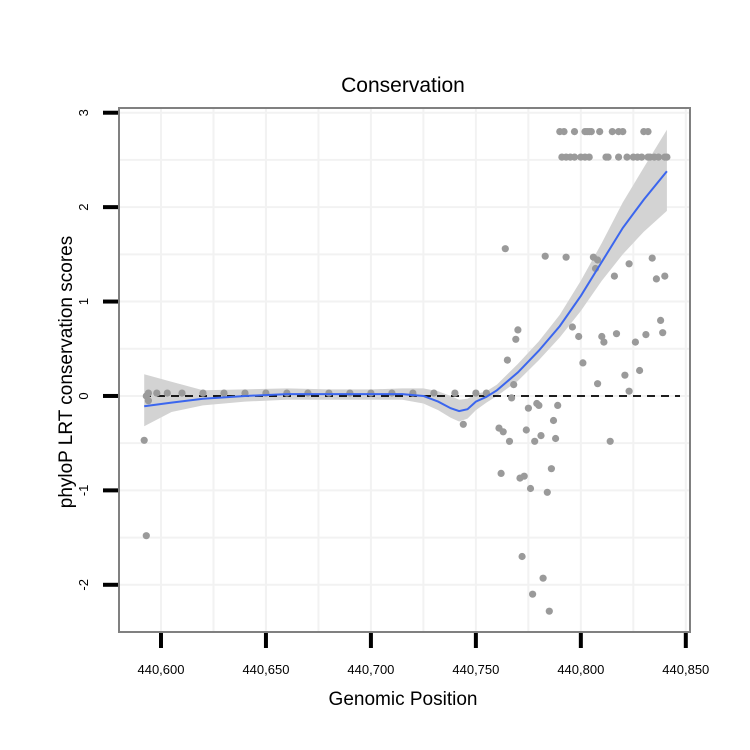  I want to click on y-axis: -2 -1 0 1 2 3, so click(97, 350).